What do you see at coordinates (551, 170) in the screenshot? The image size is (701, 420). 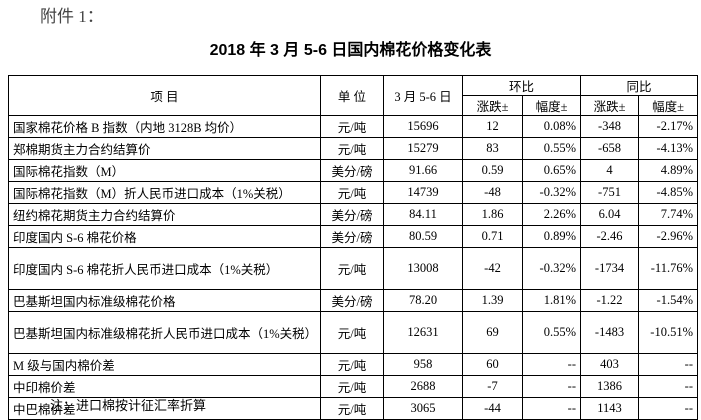 I see `value-cell: 0.65%` at bounding box center [551, 170].